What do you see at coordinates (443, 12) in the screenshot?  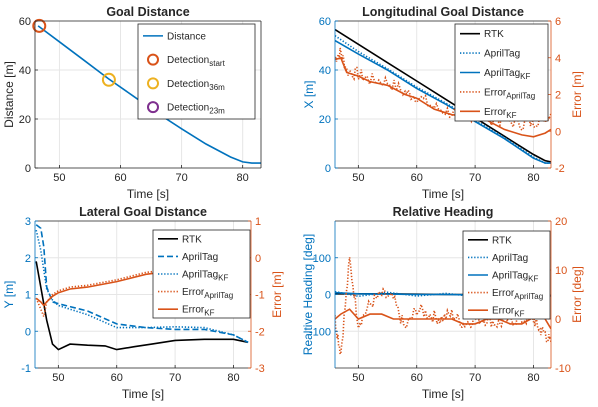 I see `chart-title: Longitudinal Goal Distance` at bounding box center [443, 12].